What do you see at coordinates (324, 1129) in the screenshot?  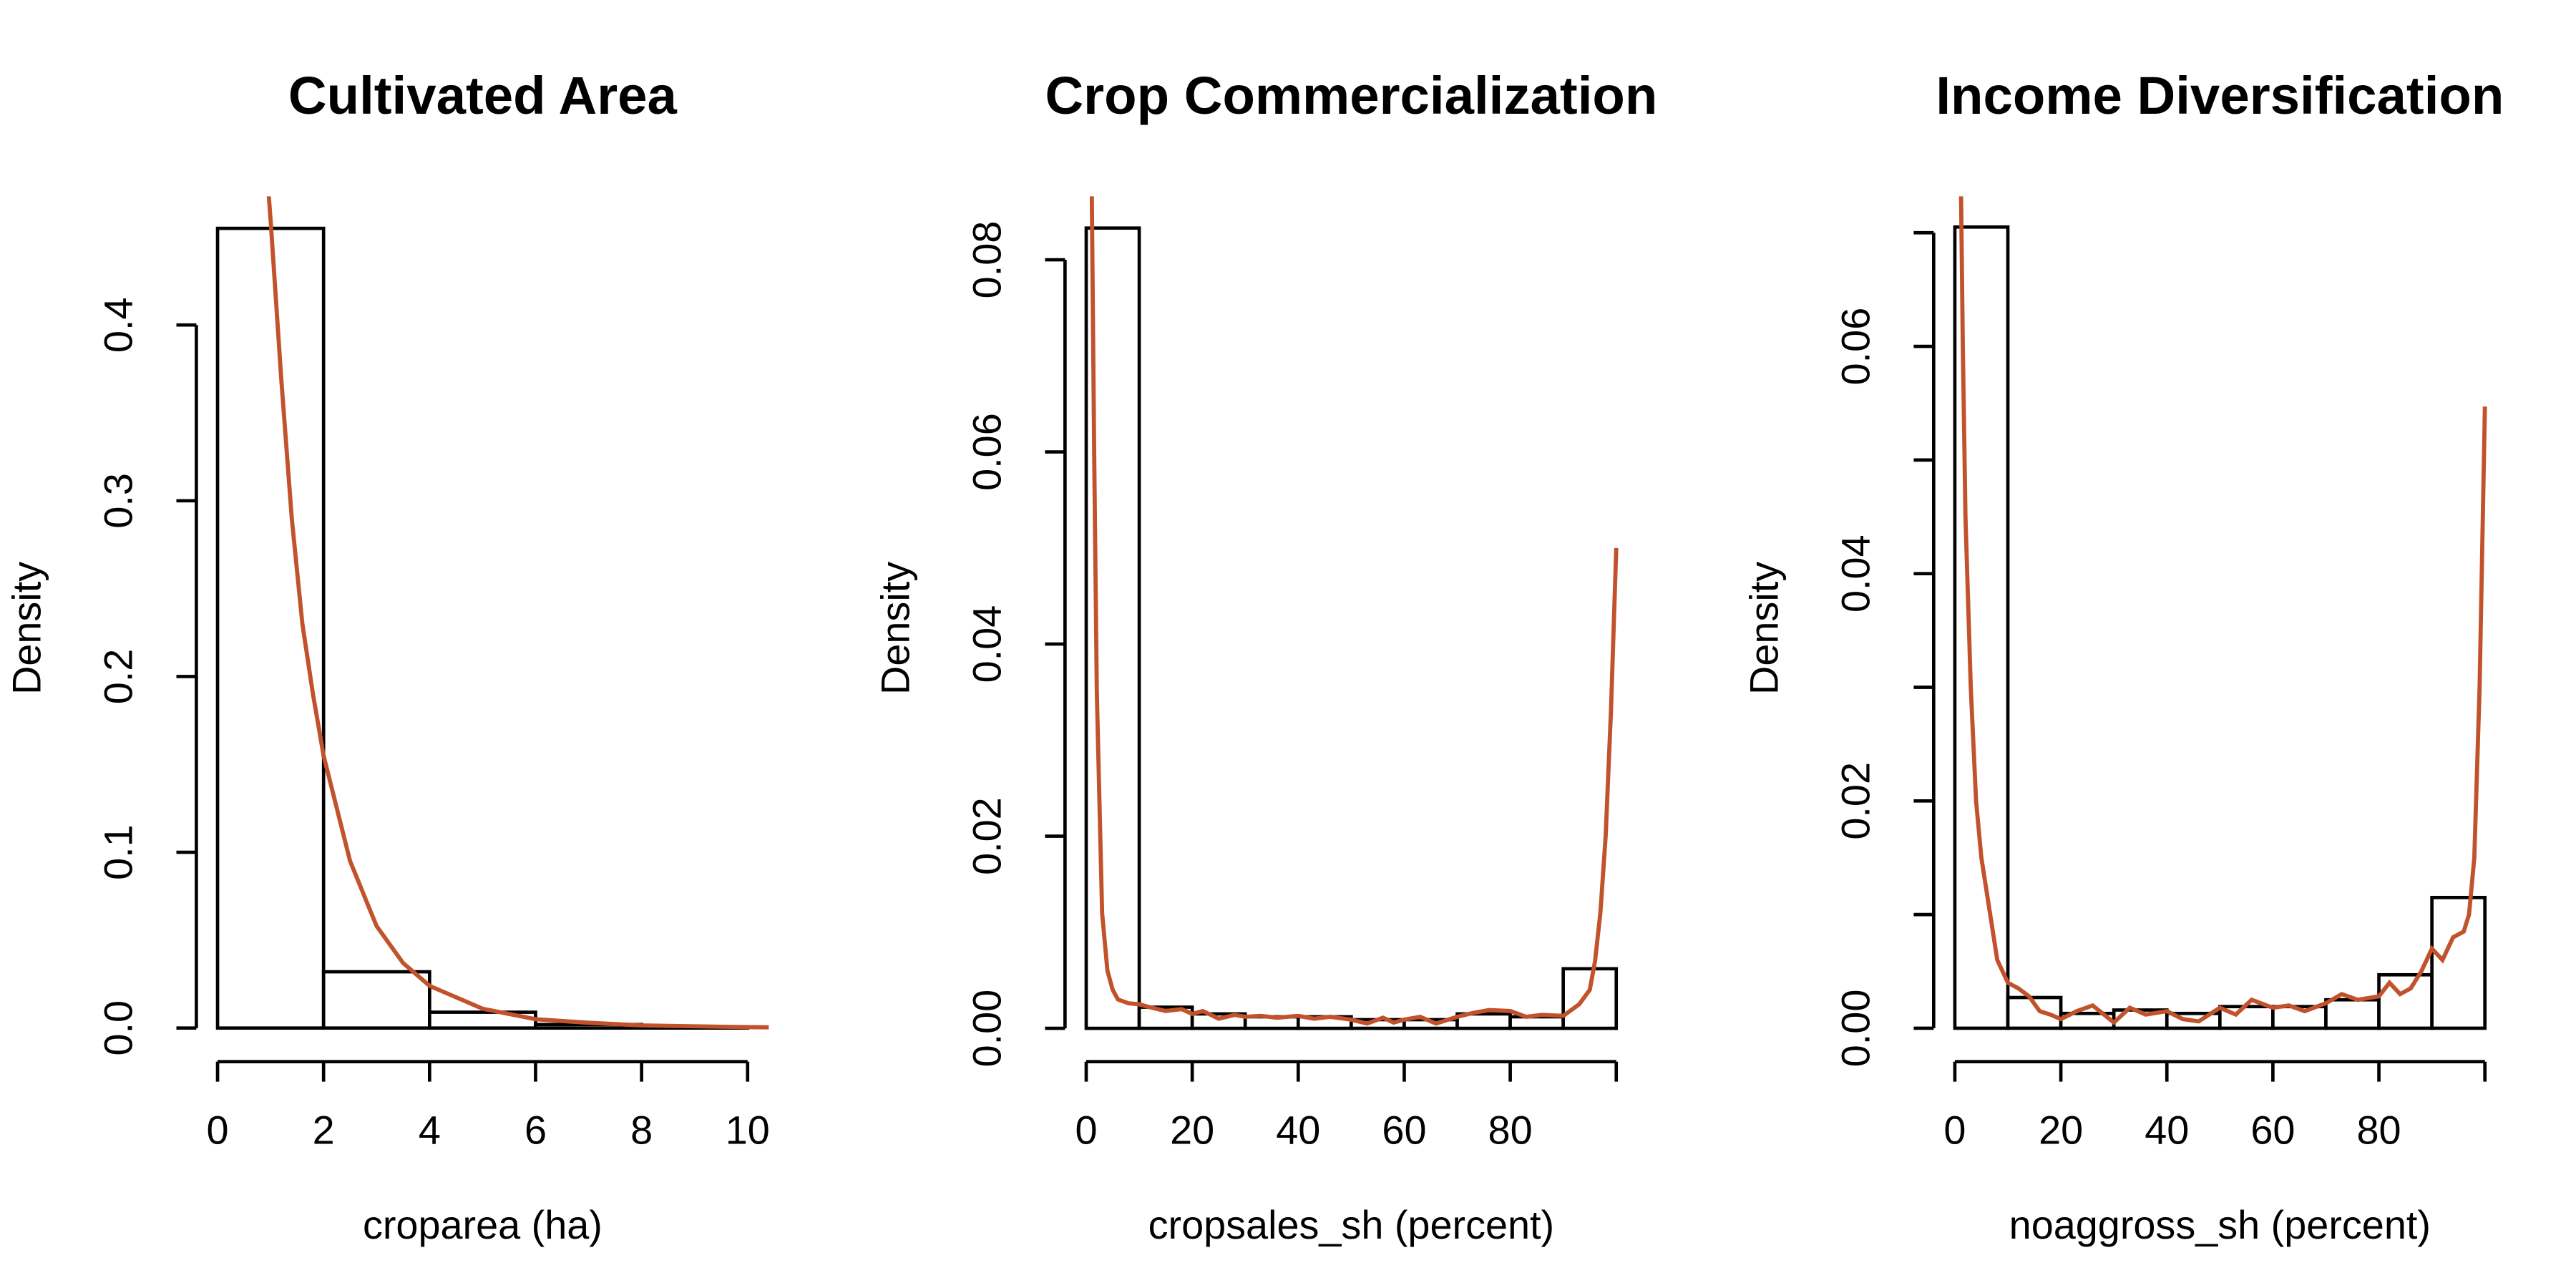 I see `x-tick-label: 2` at bounding box center [324, 1129].